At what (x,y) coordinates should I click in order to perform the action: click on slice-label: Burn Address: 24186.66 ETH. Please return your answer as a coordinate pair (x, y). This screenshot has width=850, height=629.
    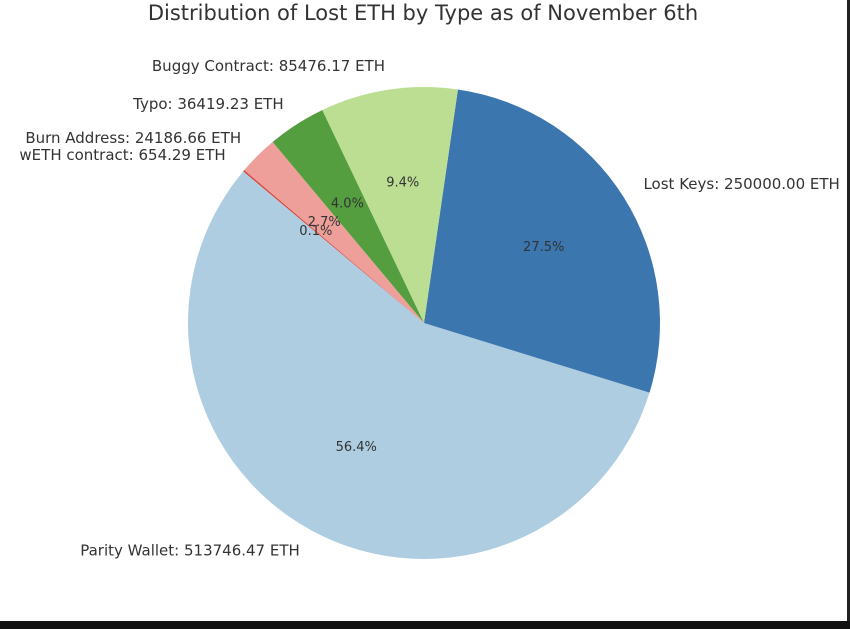
    Looking at the image, I should click on (133, 138).